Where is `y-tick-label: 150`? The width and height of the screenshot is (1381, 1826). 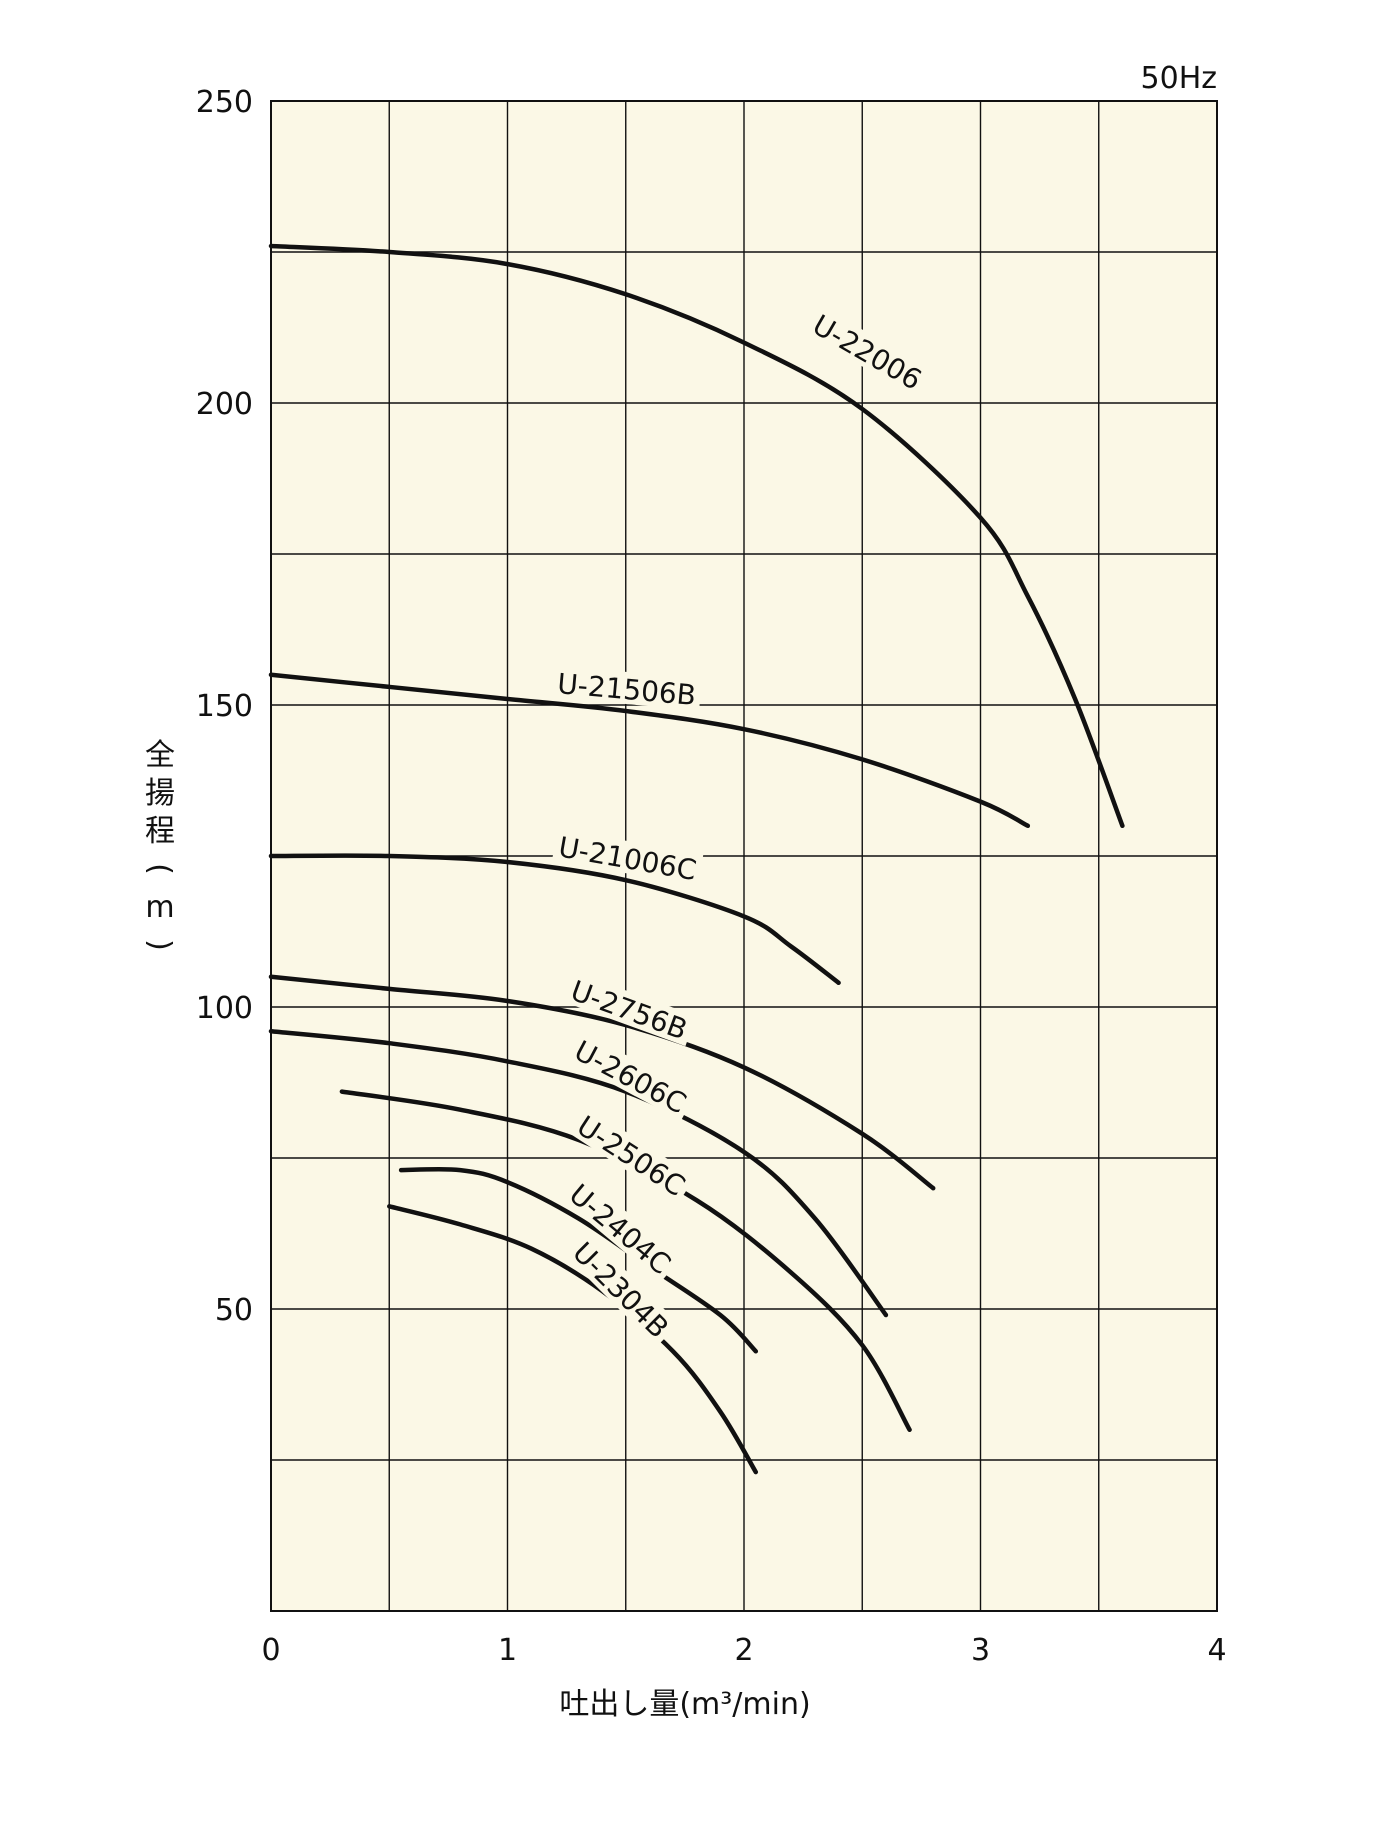
y-tick-label: 150 is located at coordinates (224, 706).